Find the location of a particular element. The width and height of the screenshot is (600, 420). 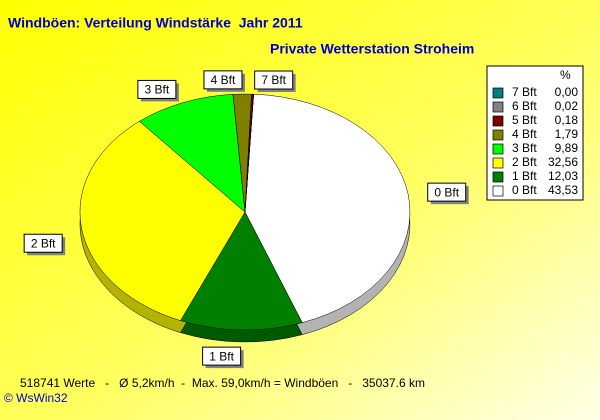

legend-value: 1,79 is located at coordinates (567, 134).